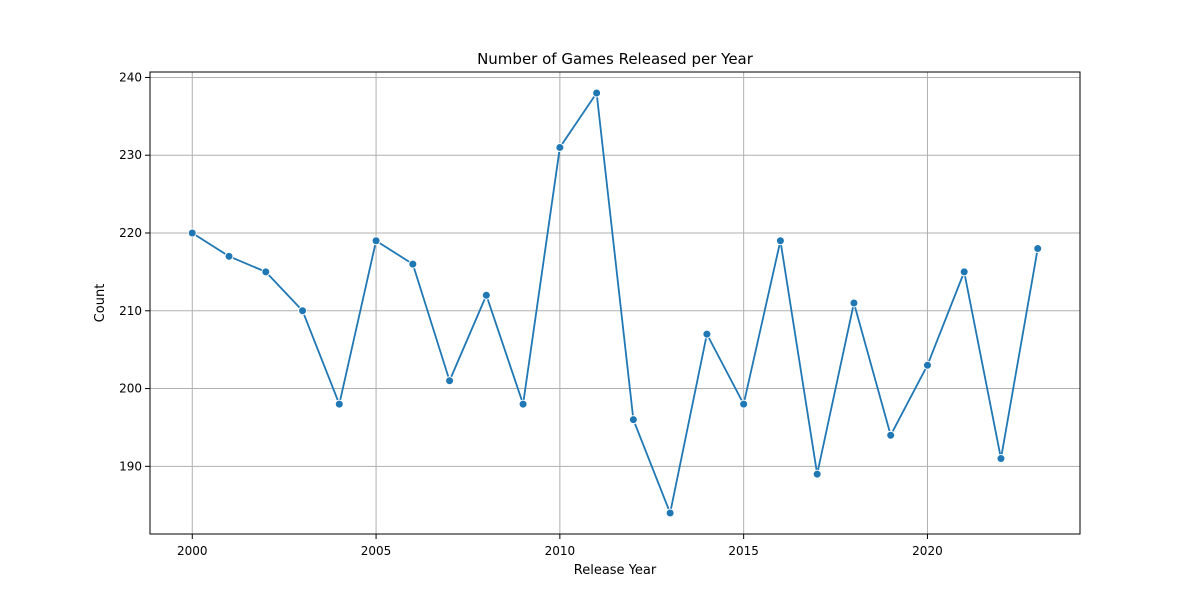 The height and width of the screenshot is (600, 1200). Describe the element at coordinates (100, 303) in the screenshot. I see `y-axis-label: Count` at that location.